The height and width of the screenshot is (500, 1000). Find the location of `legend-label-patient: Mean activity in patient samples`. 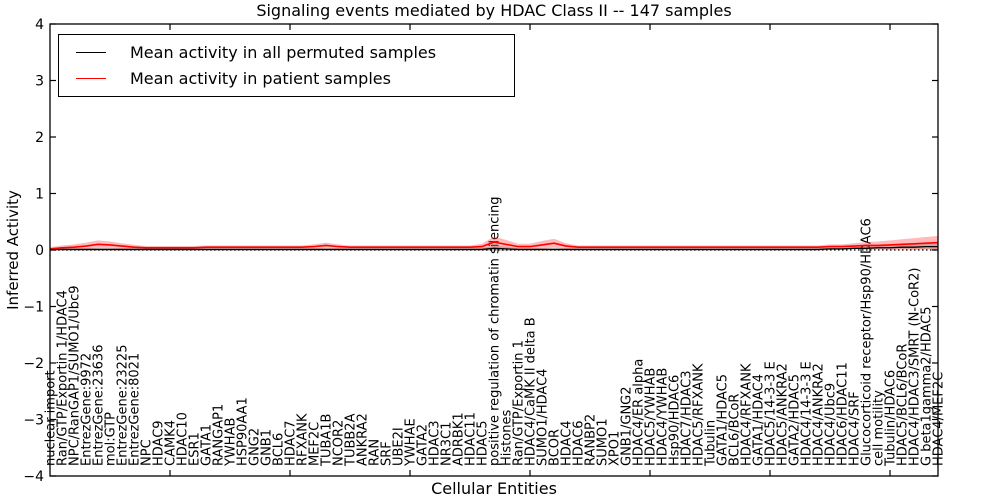

legend-label-patient: Mean activity in patient samples is located at coordinates (260, 79).